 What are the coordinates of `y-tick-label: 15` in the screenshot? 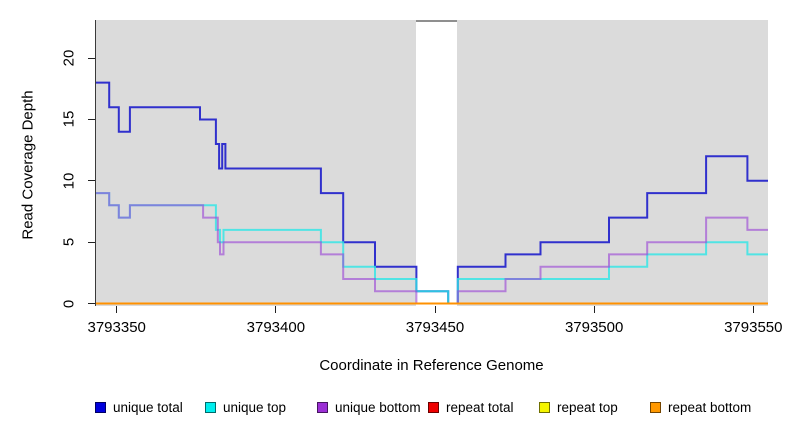 It's located at (69, 119).